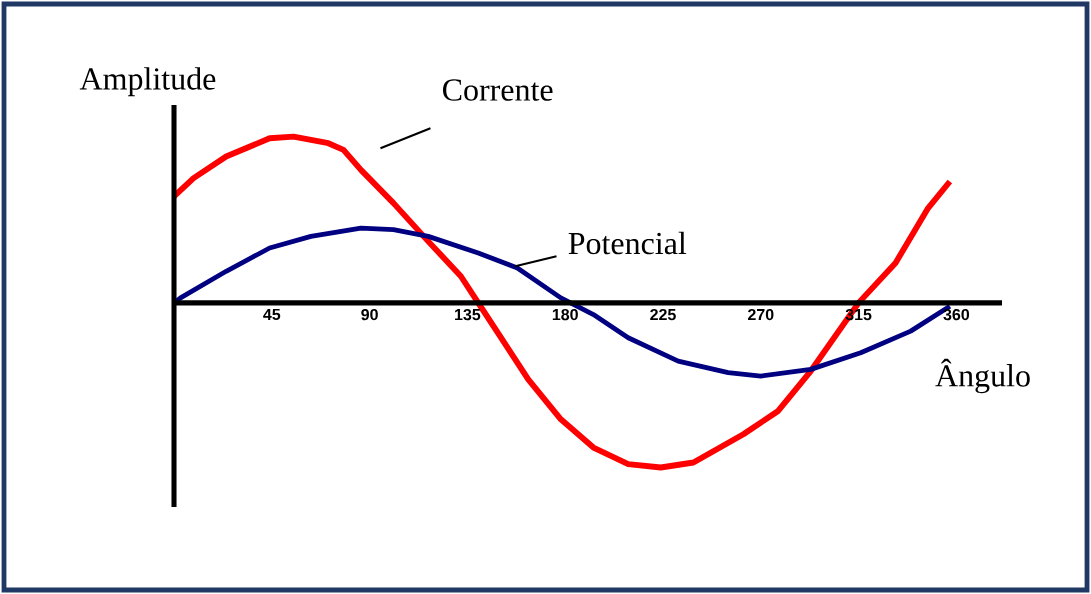 This screenshot has width=1091, height=594. I want to click on y-axis-title: Amplitude, so click(147, 82).